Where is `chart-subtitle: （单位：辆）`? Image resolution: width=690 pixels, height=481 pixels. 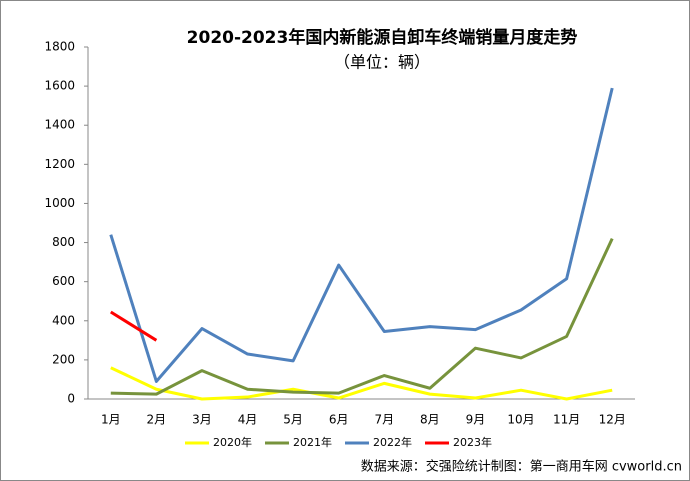 chart-subtitle: （单位：辆） is located at coordinates (382, 62).